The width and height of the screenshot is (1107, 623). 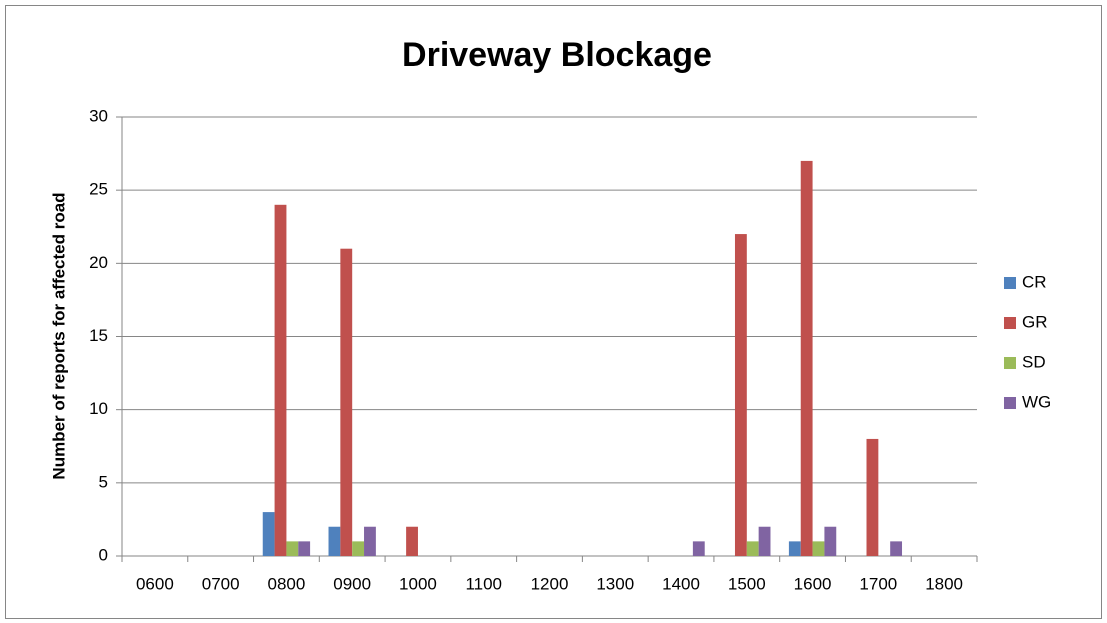 What do you see at coordinates (418, 583) in the screenshot?
I see `x-tick-label: 1000` at bounding box center [418, 583].